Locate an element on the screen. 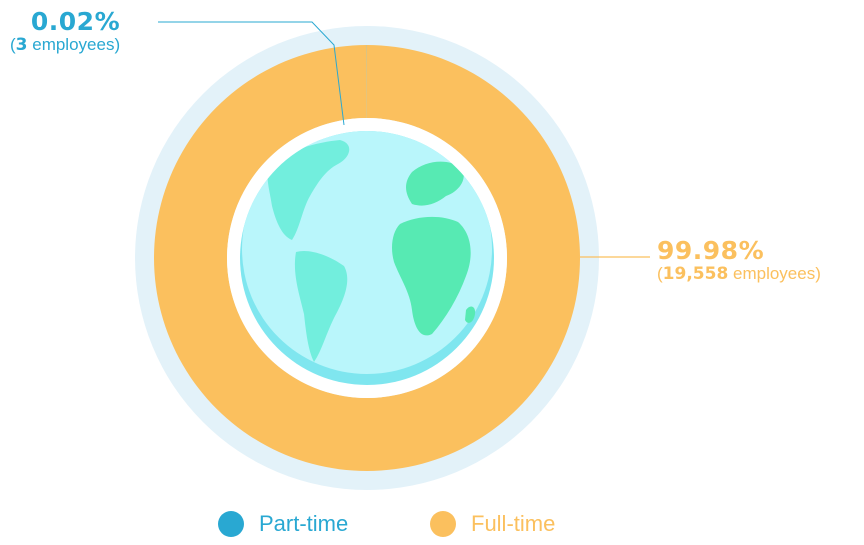 The image size is (864, 545). part-time-count: (3 employees) is located at coordinates (65, 45).